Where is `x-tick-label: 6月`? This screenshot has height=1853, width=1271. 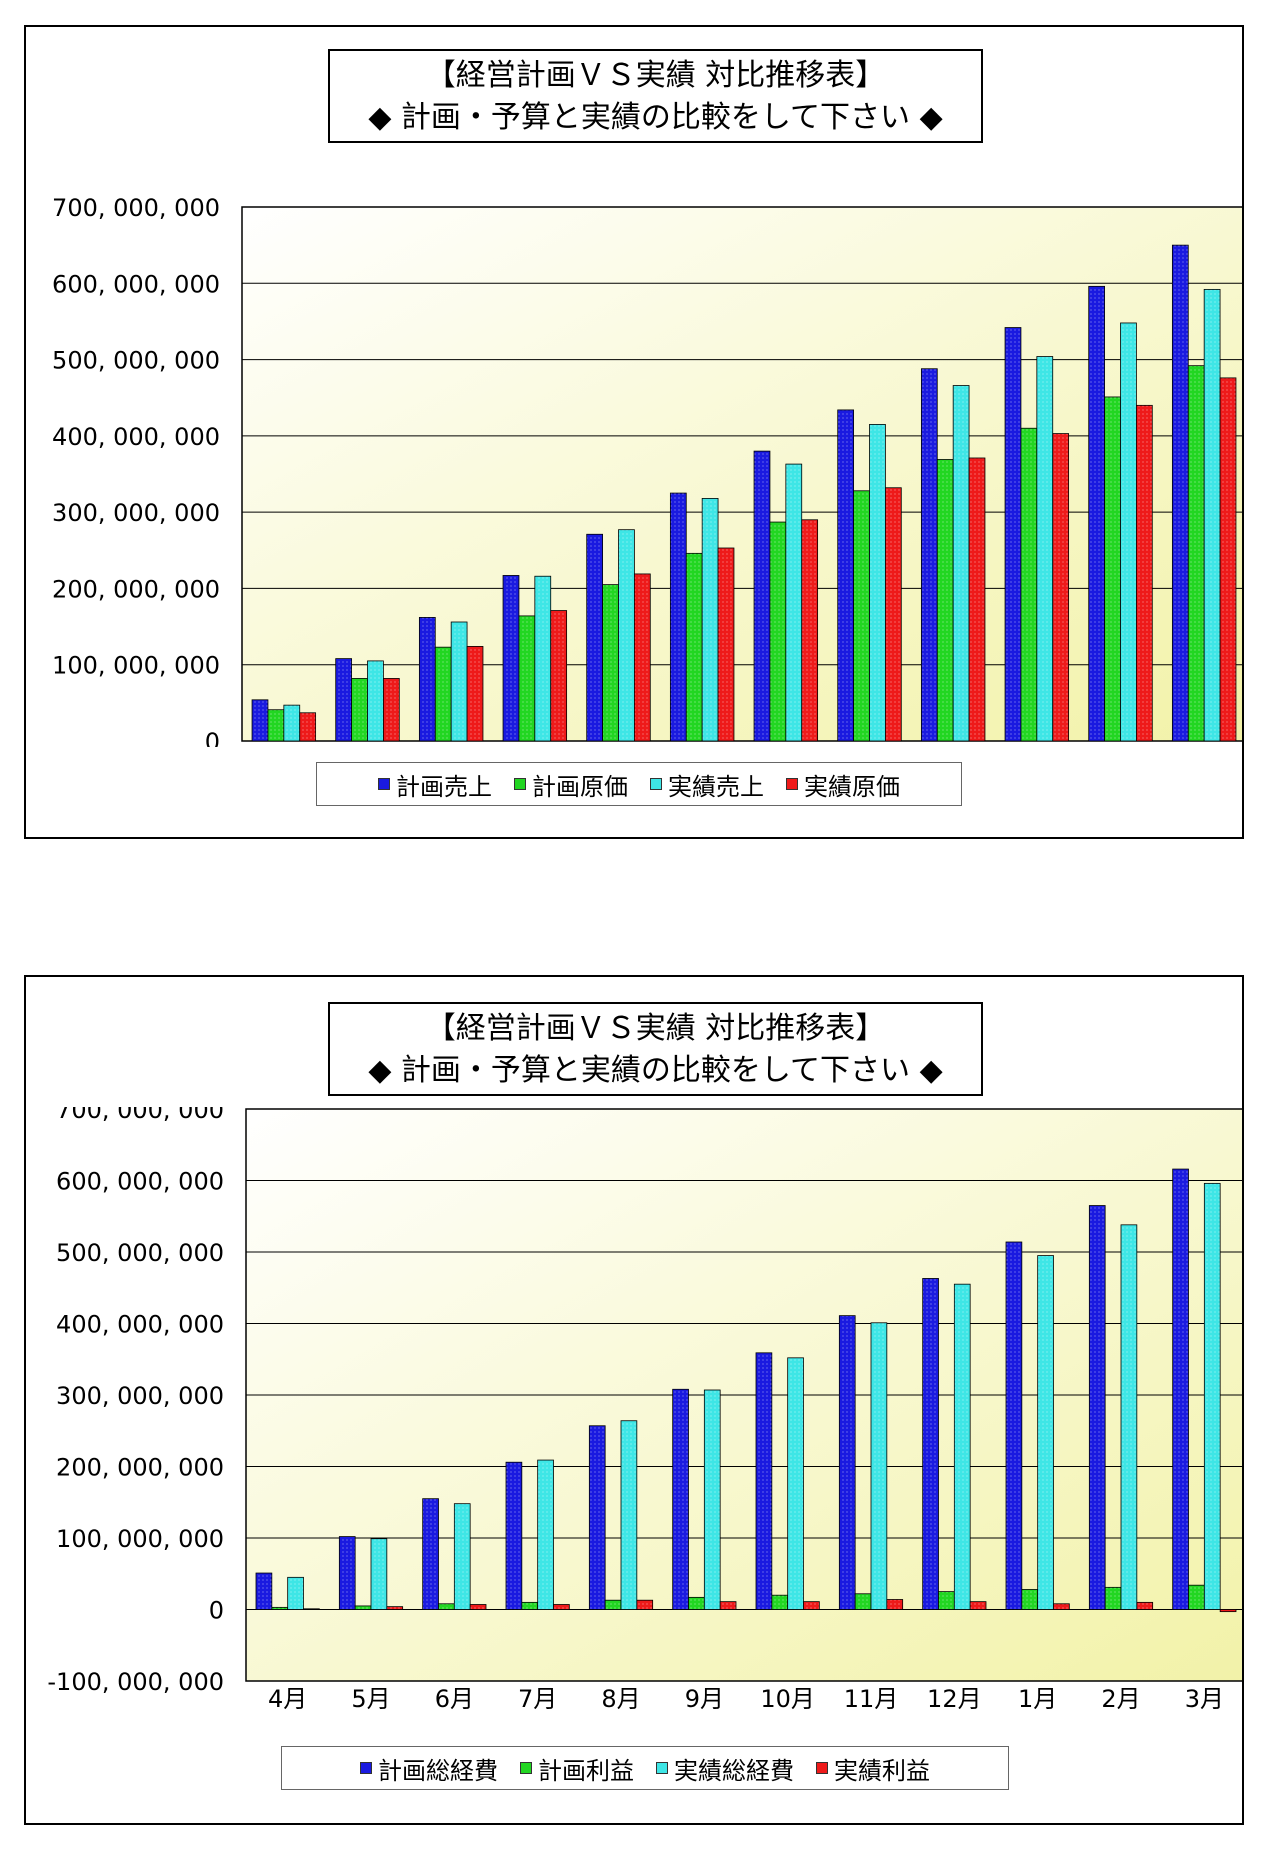
x-tick-label: 6月 is located at coordinates (451, 746).